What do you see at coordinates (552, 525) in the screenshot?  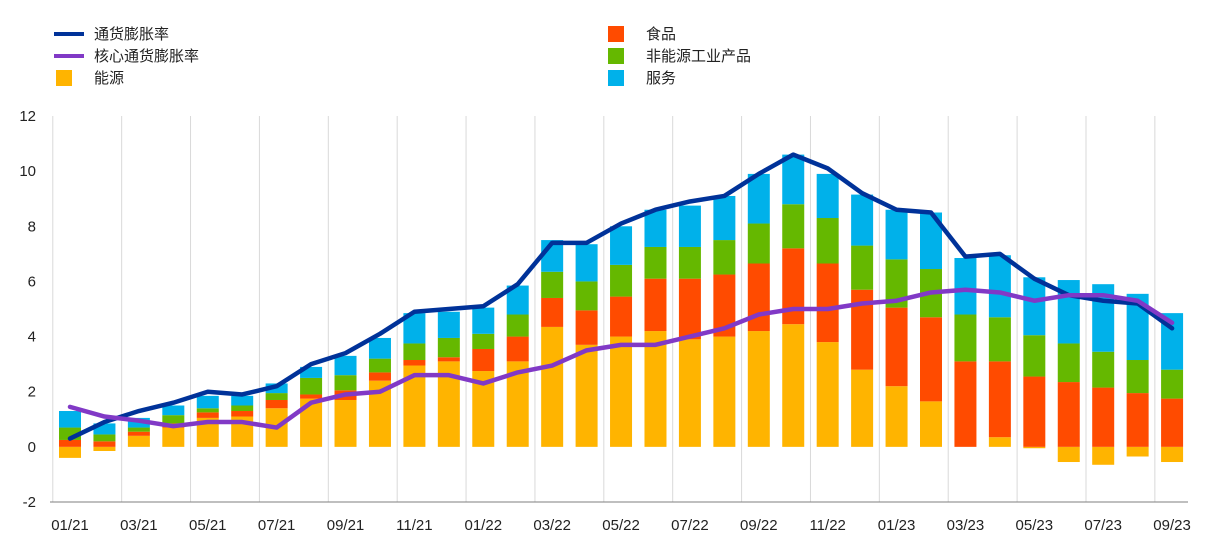 I see `x-tick-label: 03/22` at bounding box center [552, 525].